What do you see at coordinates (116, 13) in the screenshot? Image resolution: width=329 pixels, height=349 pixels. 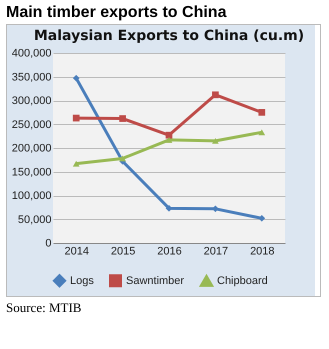 I see `chart-title: Main timber exports to China` at bounding box center [116, 13].